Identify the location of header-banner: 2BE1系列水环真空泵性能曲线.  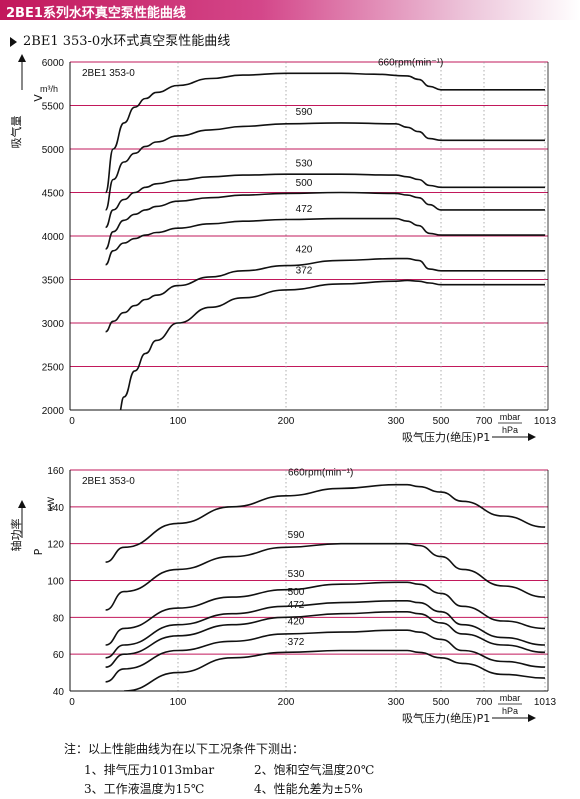
(290, 10).